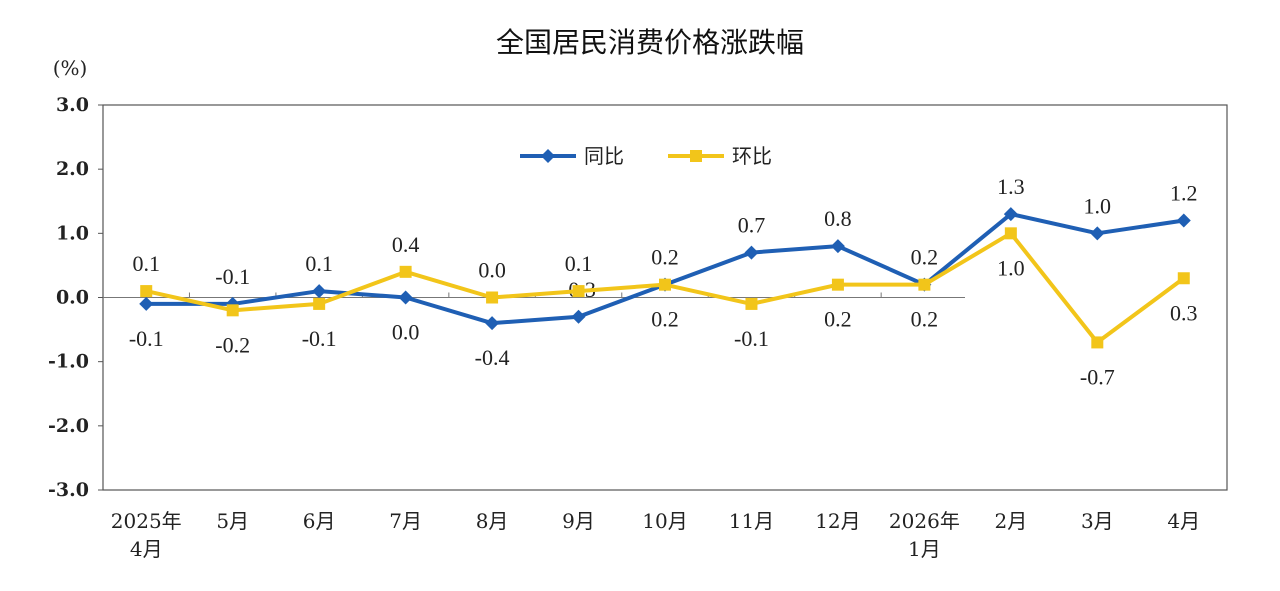 The image size is (1280, 591). Describe the element at coordinates (72, 169) in the screenshot. I see `y-tick-label: 2.0` at that location.